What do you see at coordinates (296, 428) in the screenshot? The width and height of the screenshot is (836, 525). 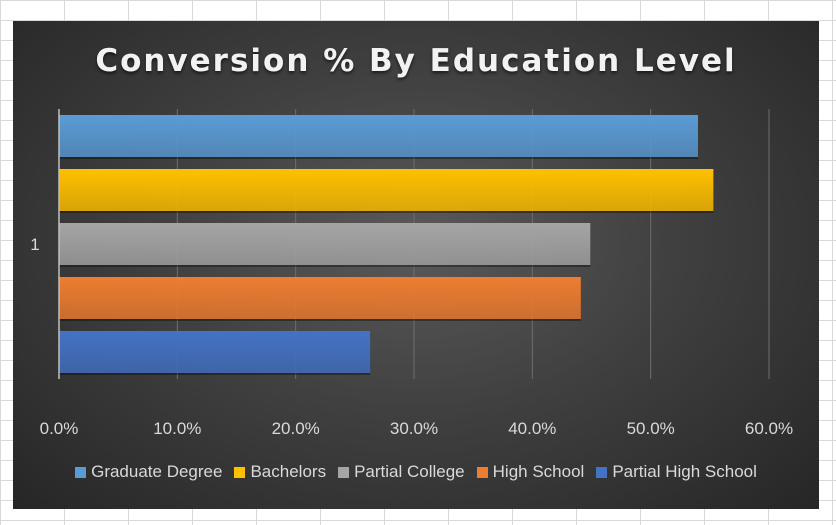 I see `x-tick-label: 20.0%` at bounding box center [296, 428].